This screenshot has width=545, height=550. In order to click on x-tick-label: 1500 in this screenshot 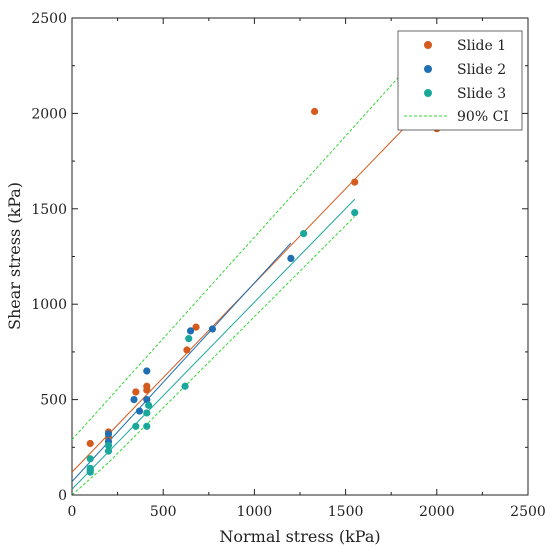, I will do `click(346, 512)`.